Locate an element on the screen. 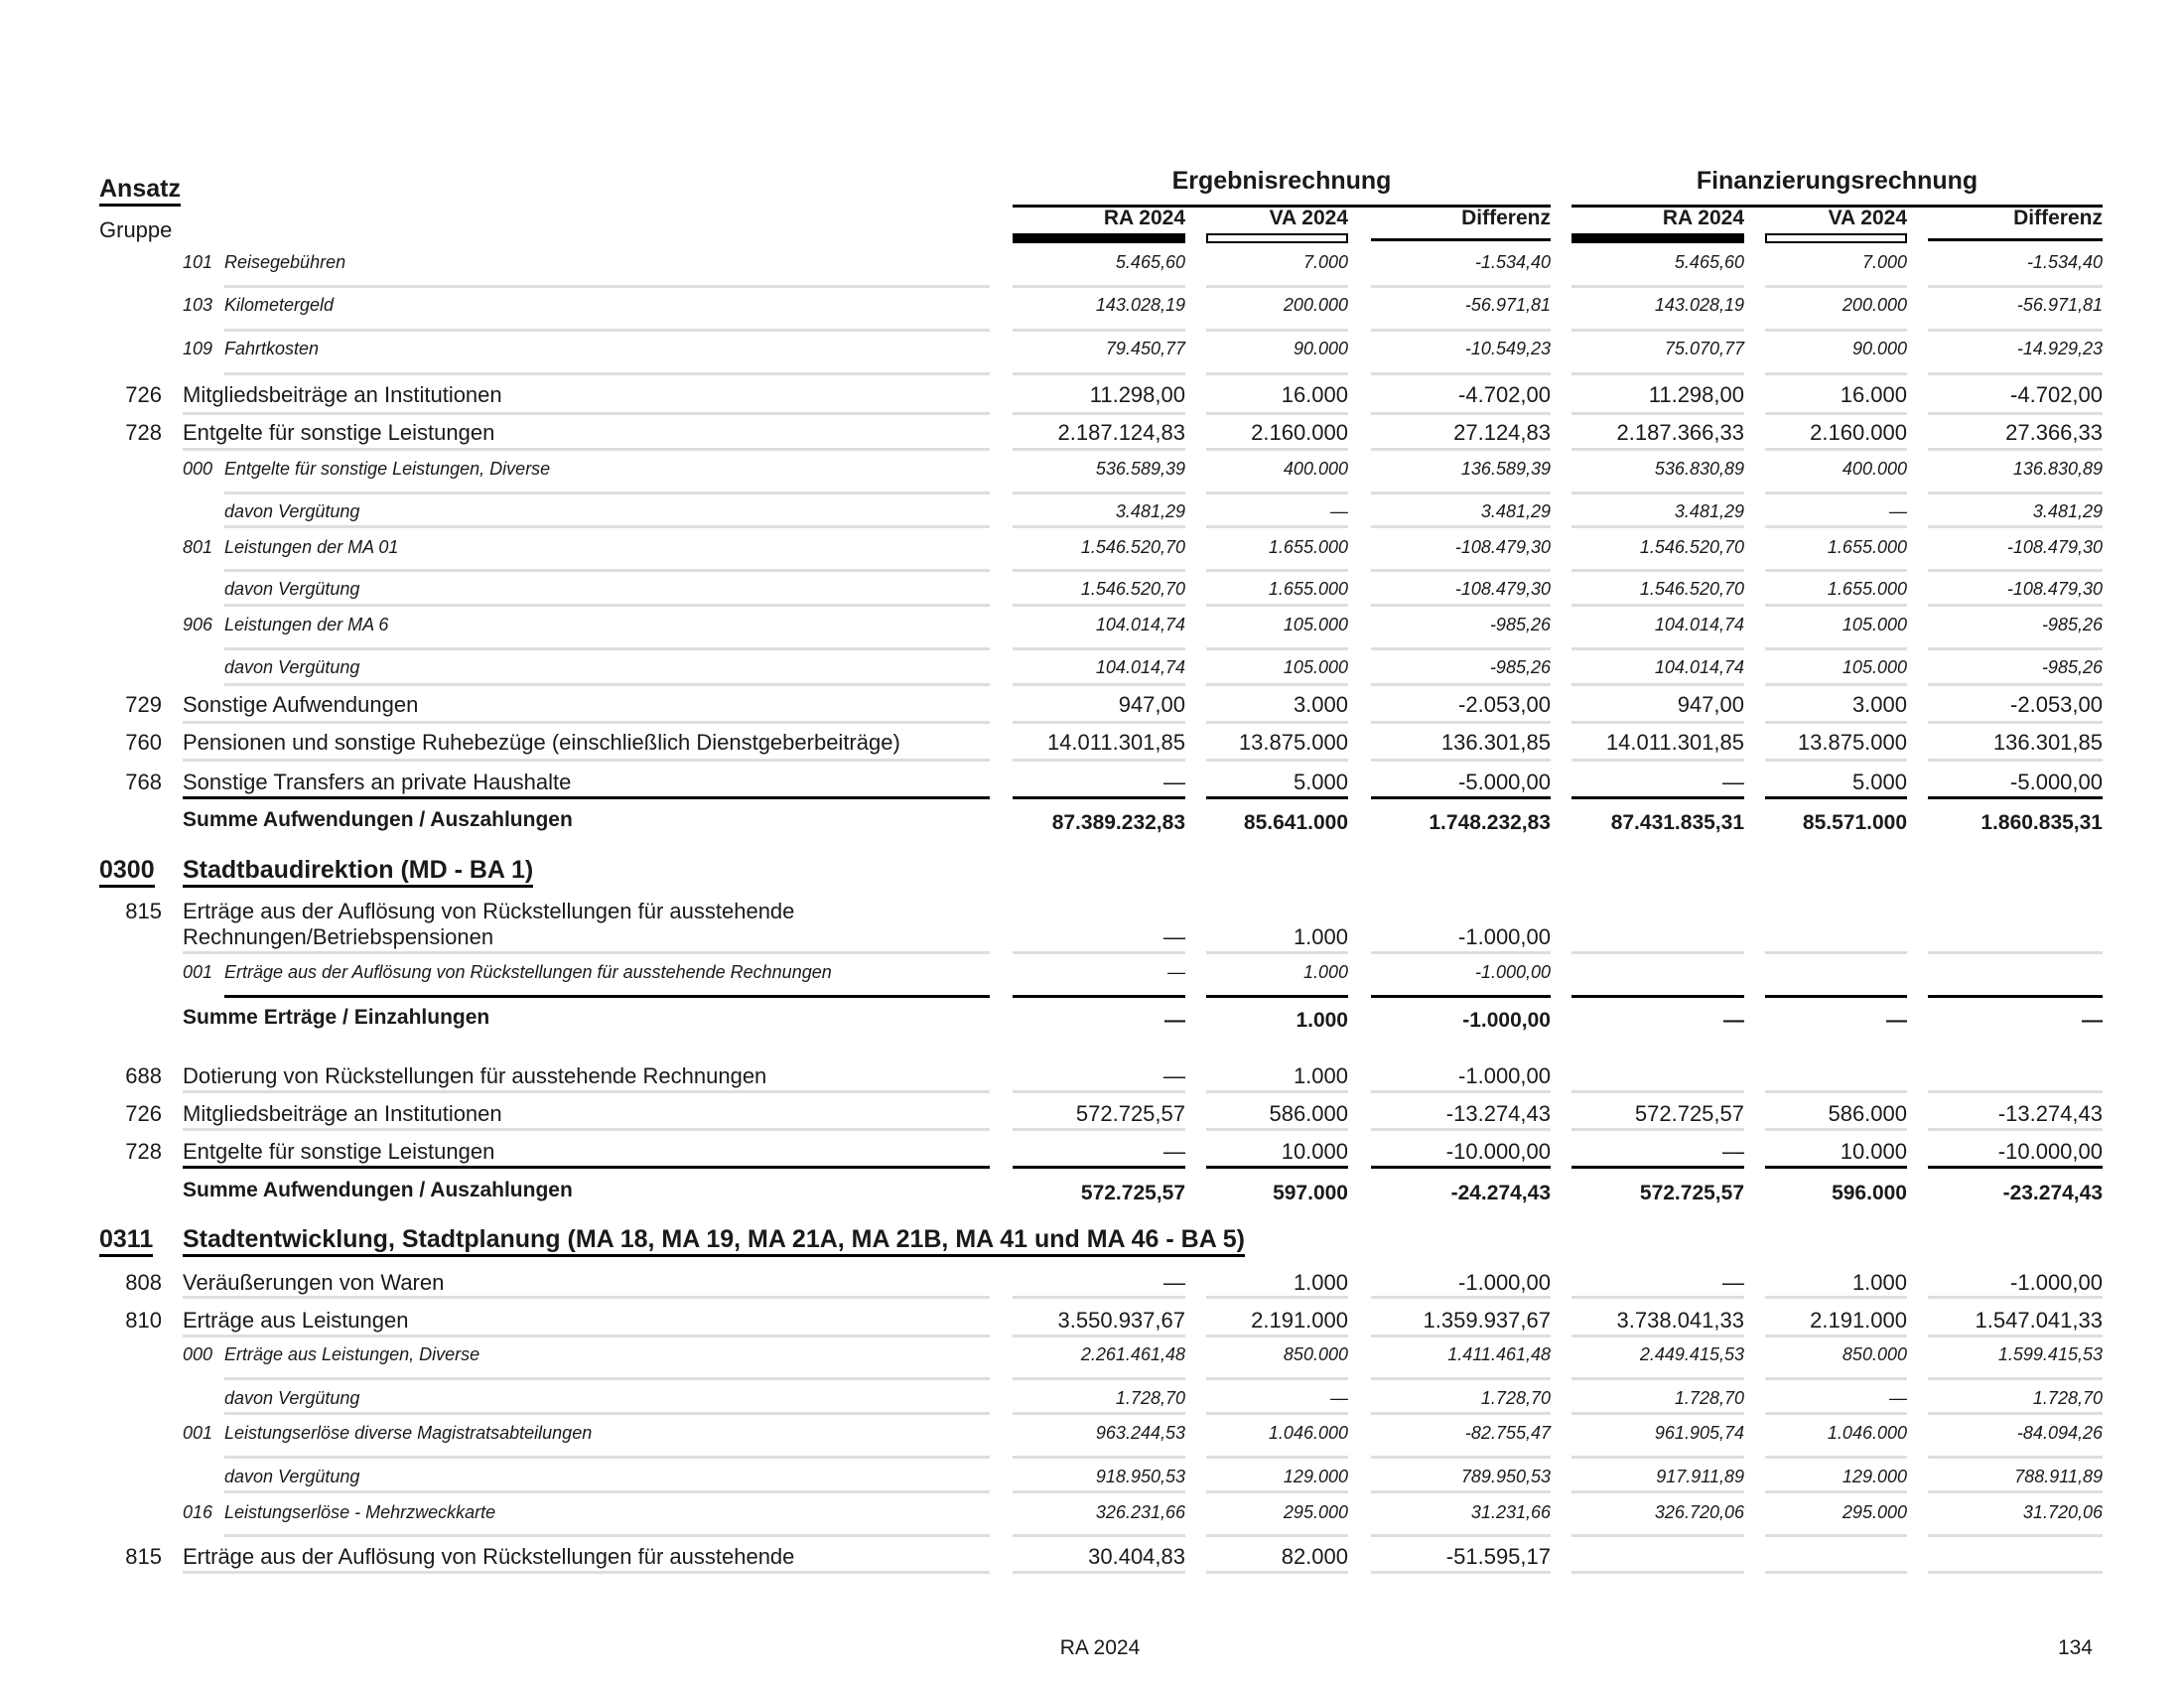 The height and width of the screenshot is (1688, 2184). sub-account-label: Erträge aus Leistungen, Diverse is located at coordinates (352, 1354).